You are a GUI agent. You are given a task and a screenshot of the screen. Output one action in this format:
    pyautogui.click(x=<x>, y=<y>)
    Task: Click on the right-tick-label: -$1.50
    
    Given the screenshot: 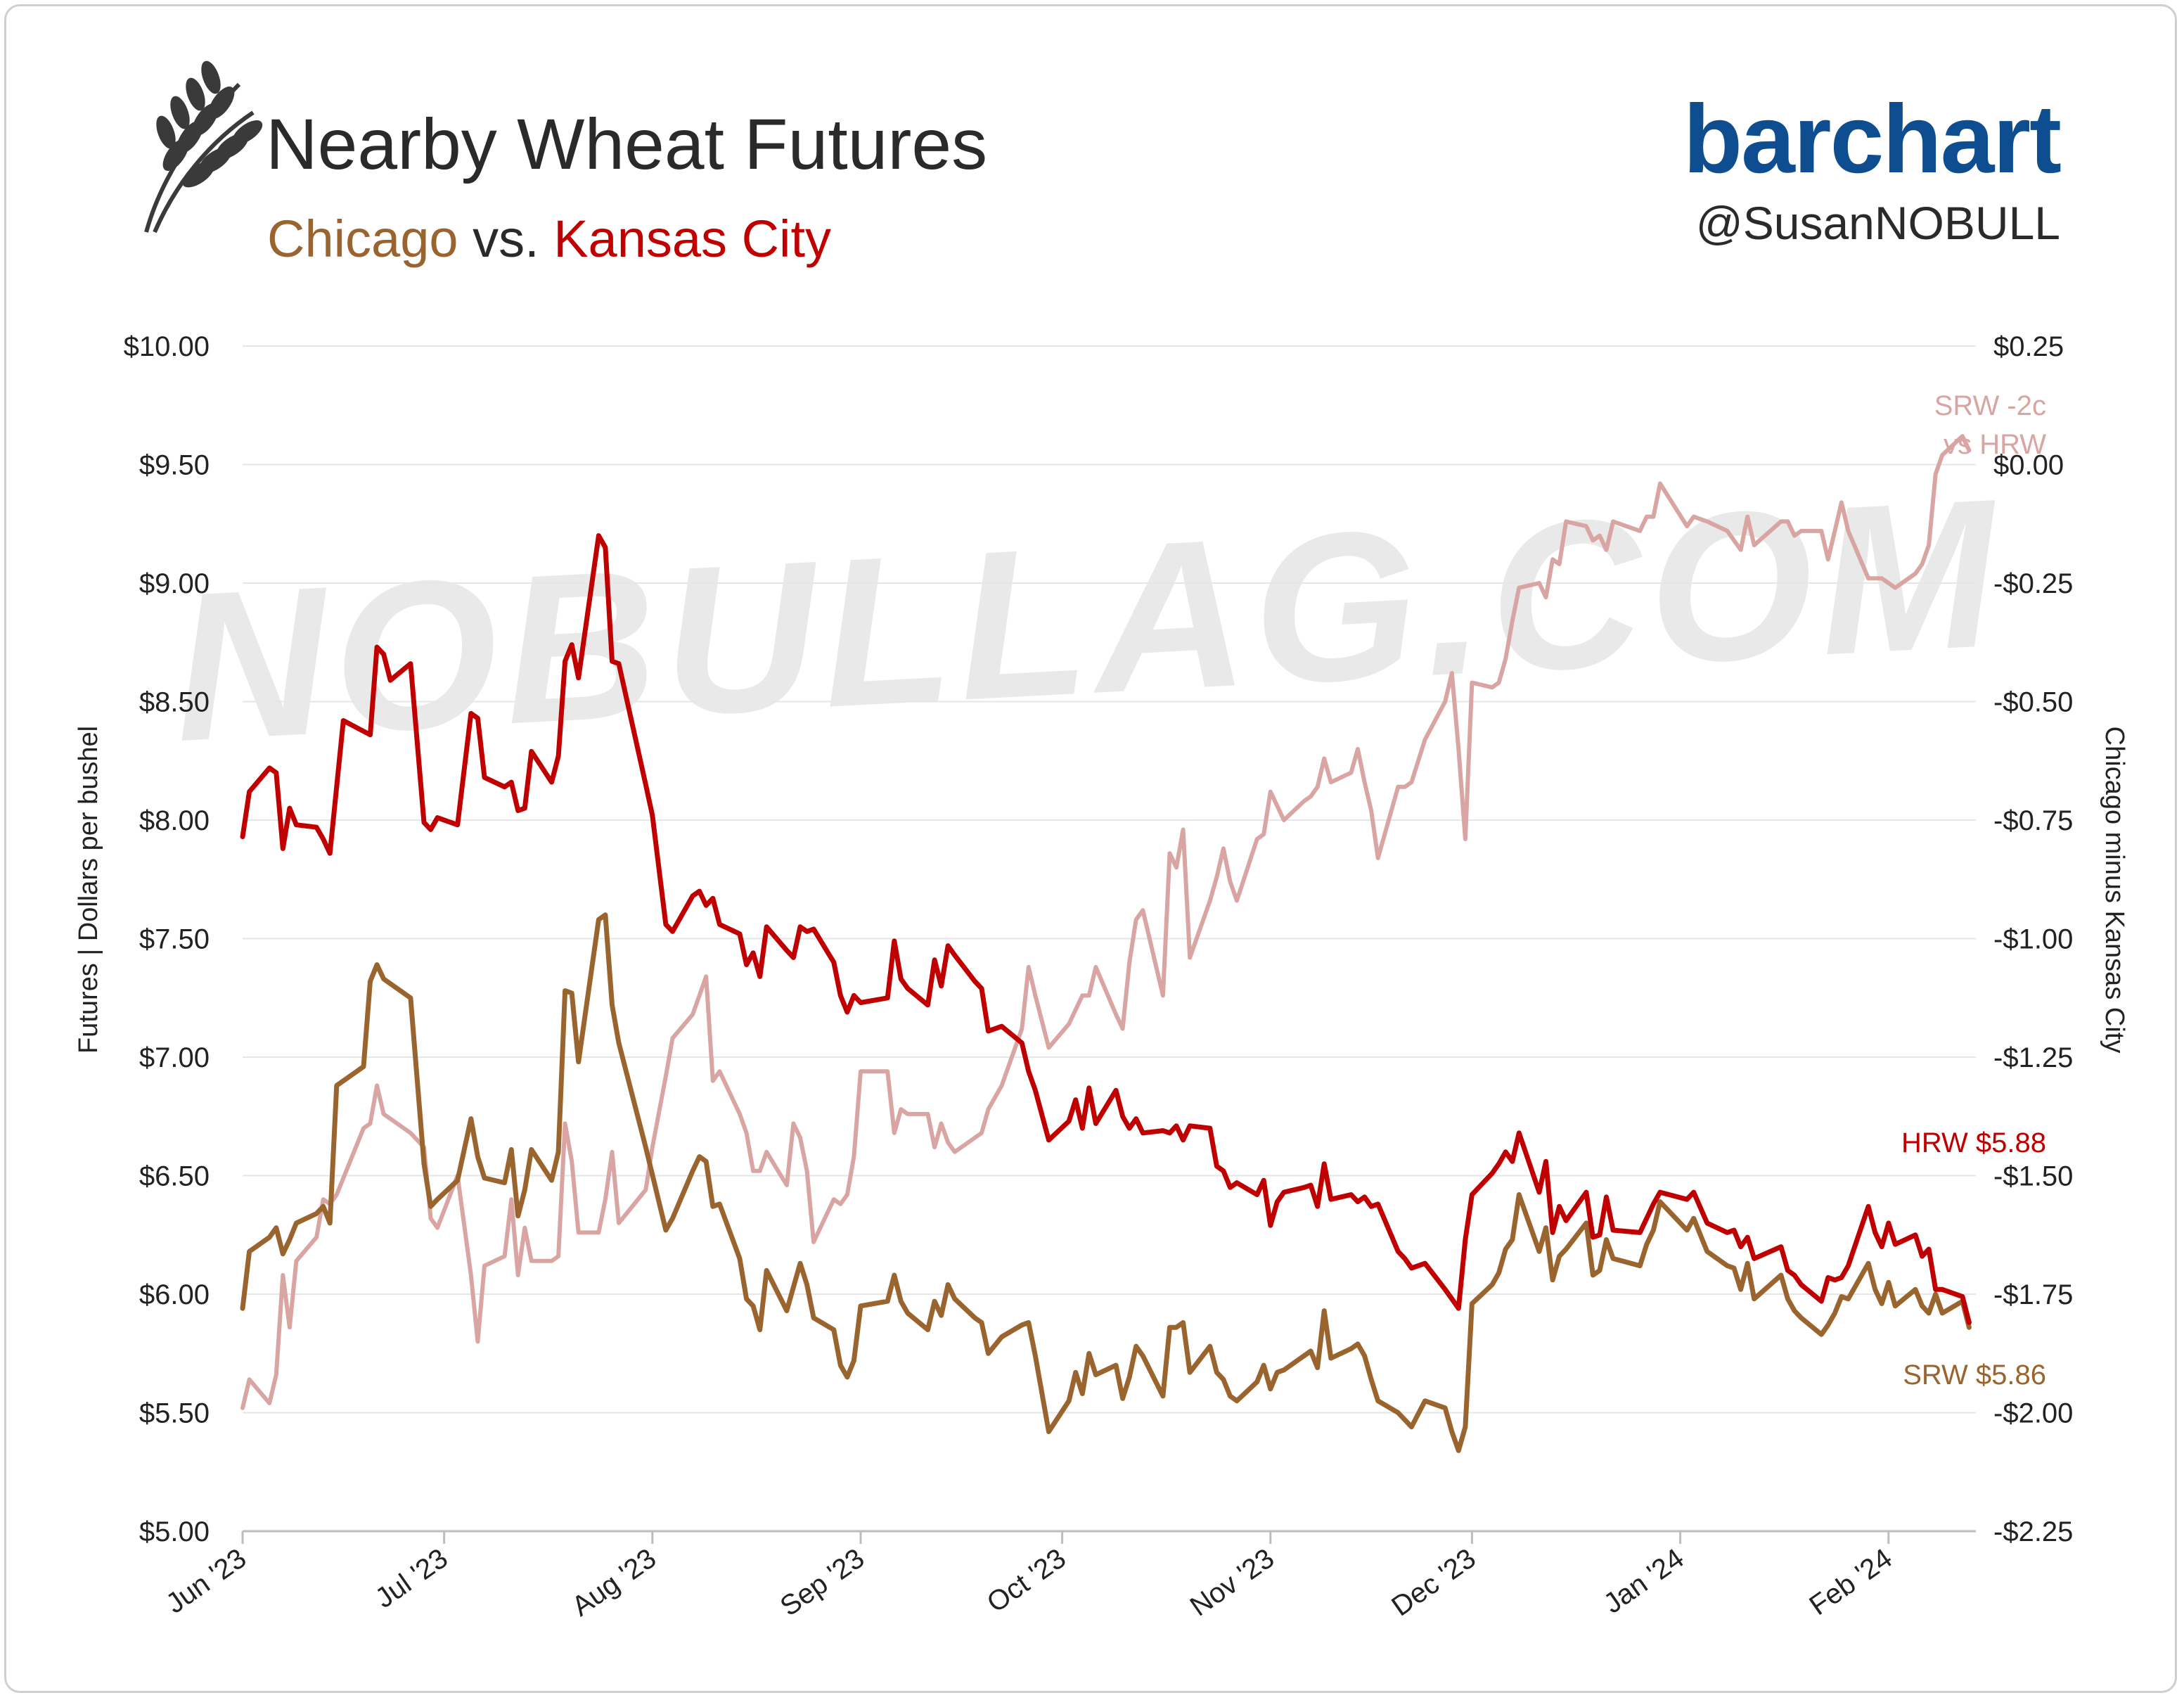 What is the action you would take?
    pyautogui.click(x=2033, y=1176)
    